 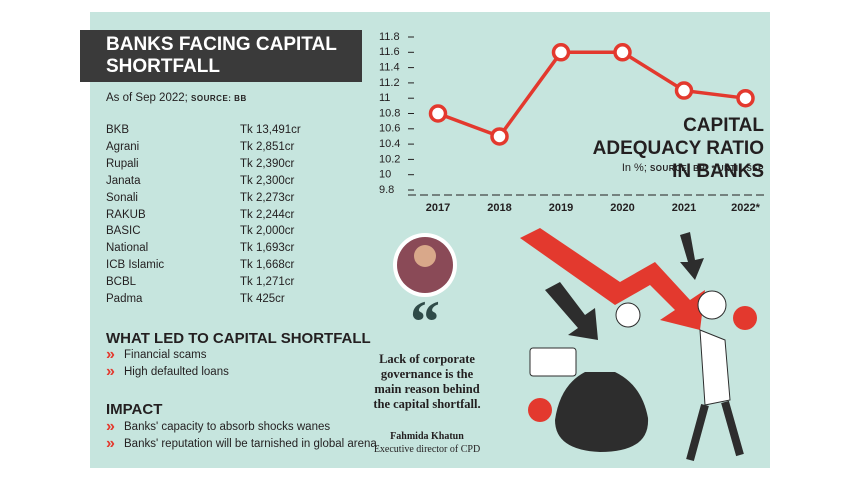 I want to click on coin, so click(x=628, y=315).